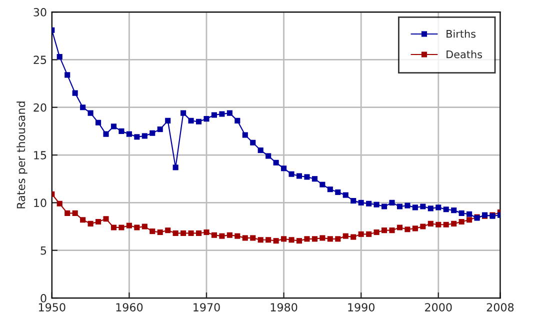 Image resolution: width=535 pixels, height=325 pixels. I want to click on y-tick-label: 5, so click(43, 250).